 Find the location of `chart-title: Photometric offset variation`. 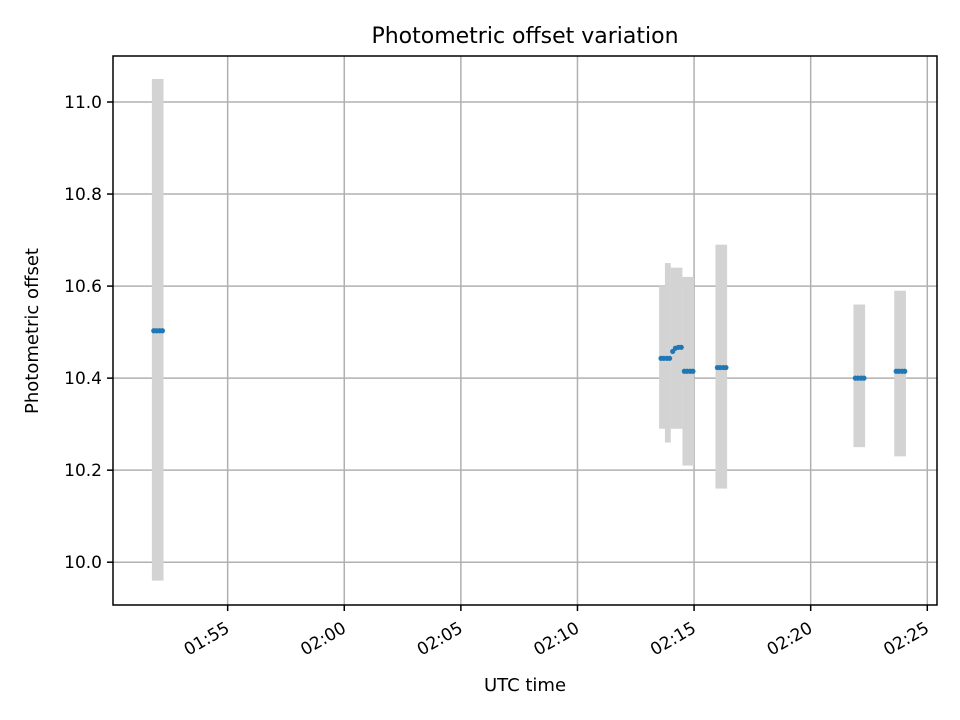

chart-title: Photometric offset variation is located at coordinates (524, 36).